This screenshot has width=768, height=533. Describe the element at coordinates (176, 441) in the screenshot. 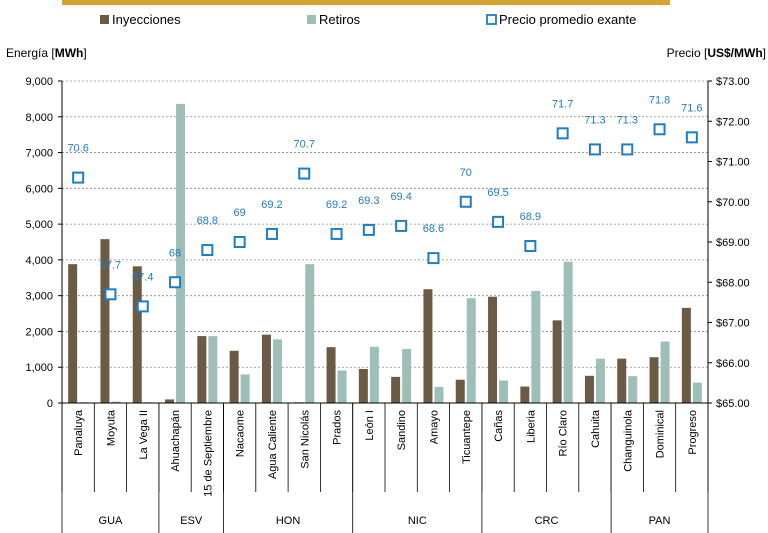

I see `category-label: Ahuachapán` at that location.